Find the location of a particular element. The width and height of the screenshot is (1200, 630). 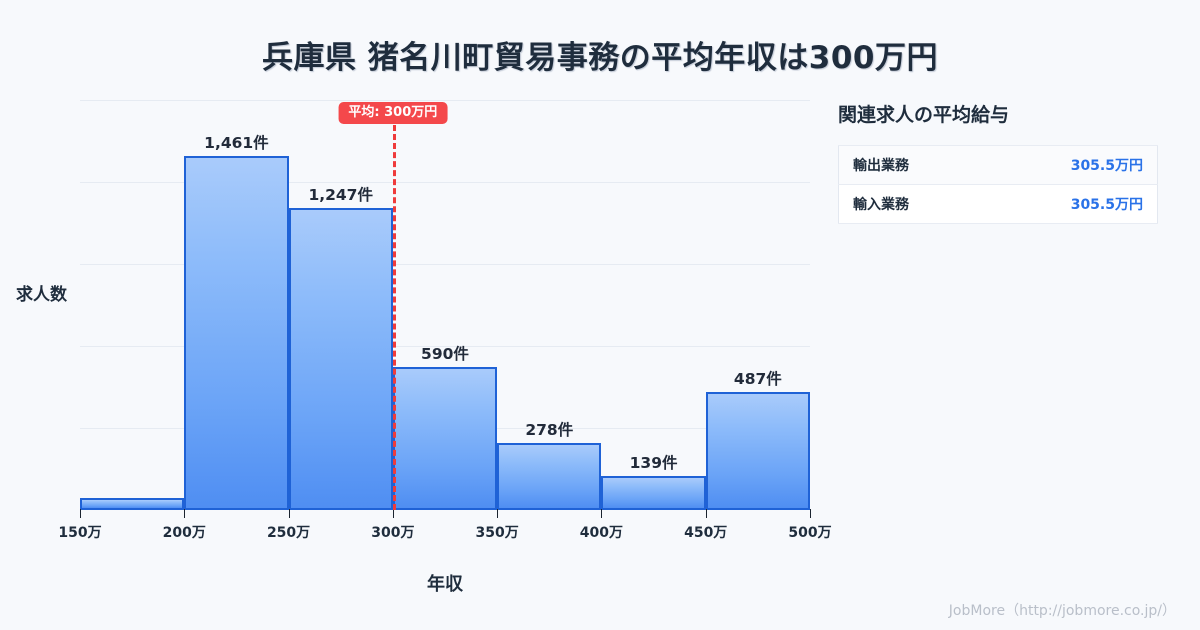

average-badge: 平均: 300万円 is located at coordinates (393, 113).